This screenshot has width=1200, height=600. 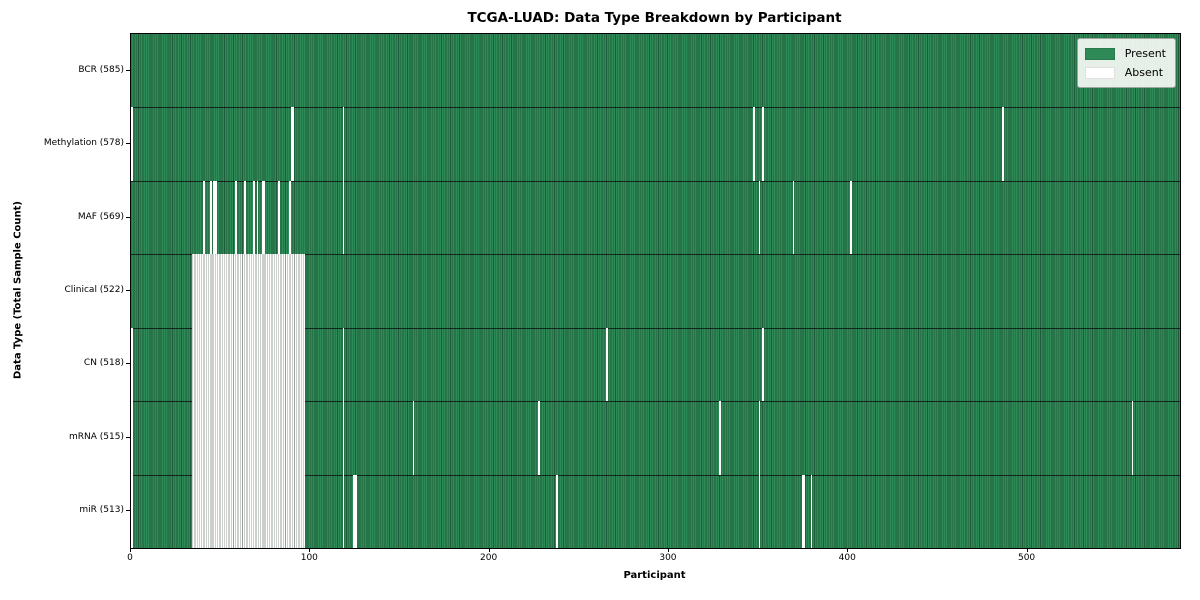 What do you see at coordinates (655, 364) in the screenshot?
I see `heatmap-row-CN` at bounding box center [655, 364].